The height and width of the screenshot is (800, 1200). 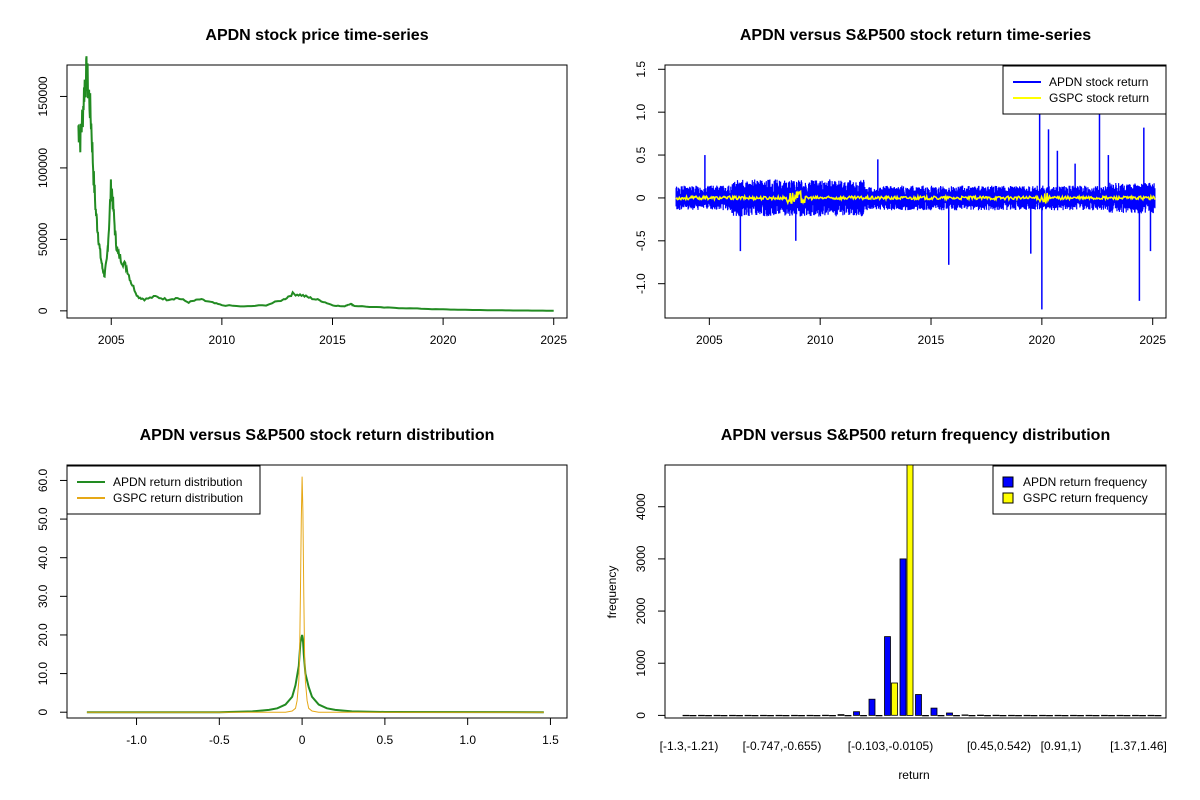 I want to click on y-tick-label: 20.0, so click(x=43, y=635).